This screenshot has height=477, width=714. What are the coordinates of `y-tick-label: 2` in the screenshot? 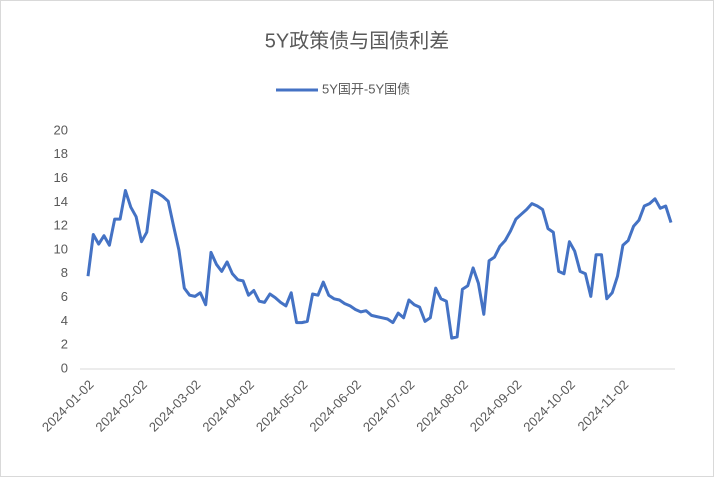 It's located at (64, 344).